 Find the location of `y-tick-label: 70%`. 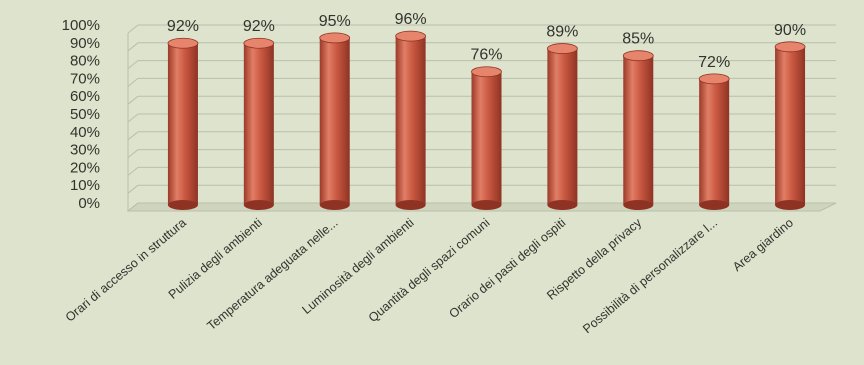

y-tick-label: 70% is located at coordinates (85, 78).